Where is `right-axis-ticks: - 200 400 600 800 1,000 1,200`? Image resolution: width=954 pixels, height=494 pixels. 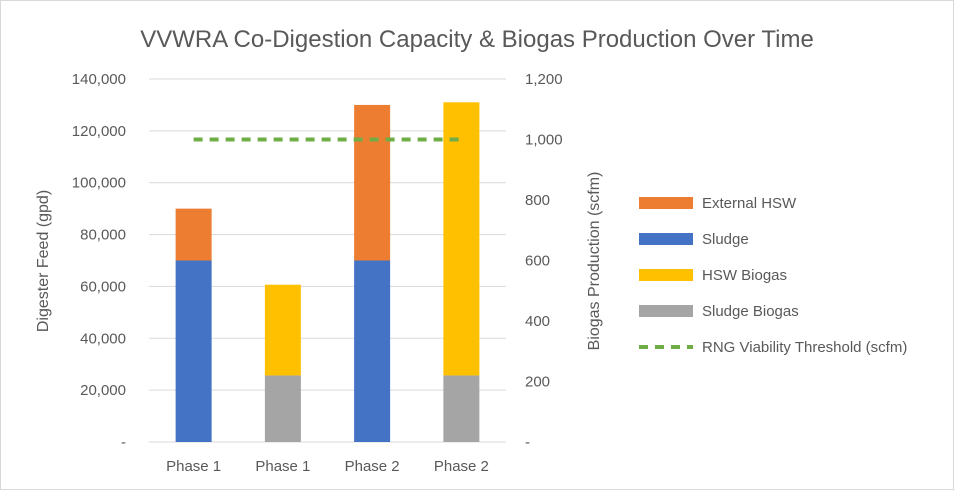 right-axis-ticks: - 200 400 600 800 1,000 1,200 is located at coordinates (544, 261).